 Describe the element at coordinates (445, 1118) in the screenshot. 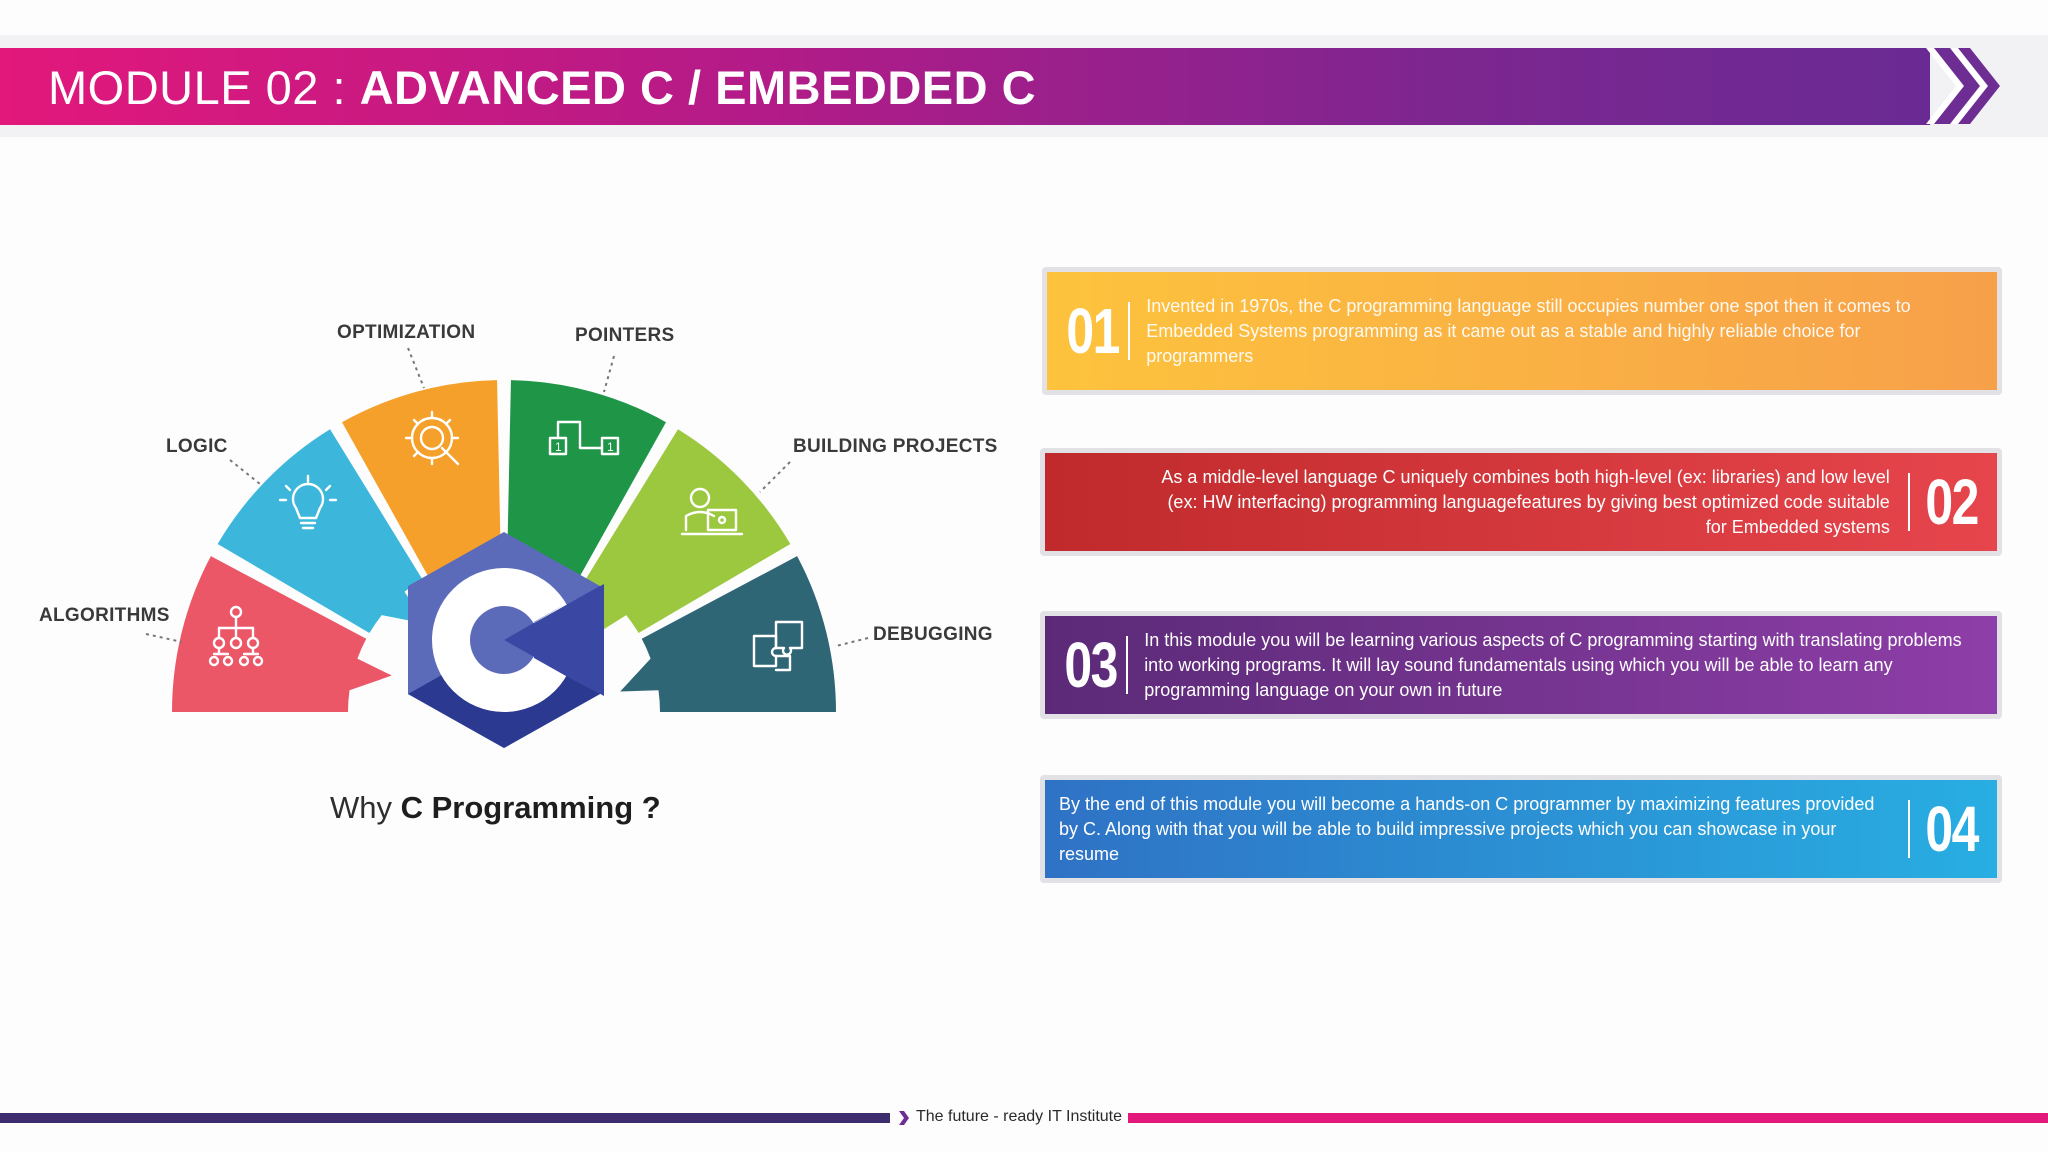

I see `footer-bar-left` at that location.